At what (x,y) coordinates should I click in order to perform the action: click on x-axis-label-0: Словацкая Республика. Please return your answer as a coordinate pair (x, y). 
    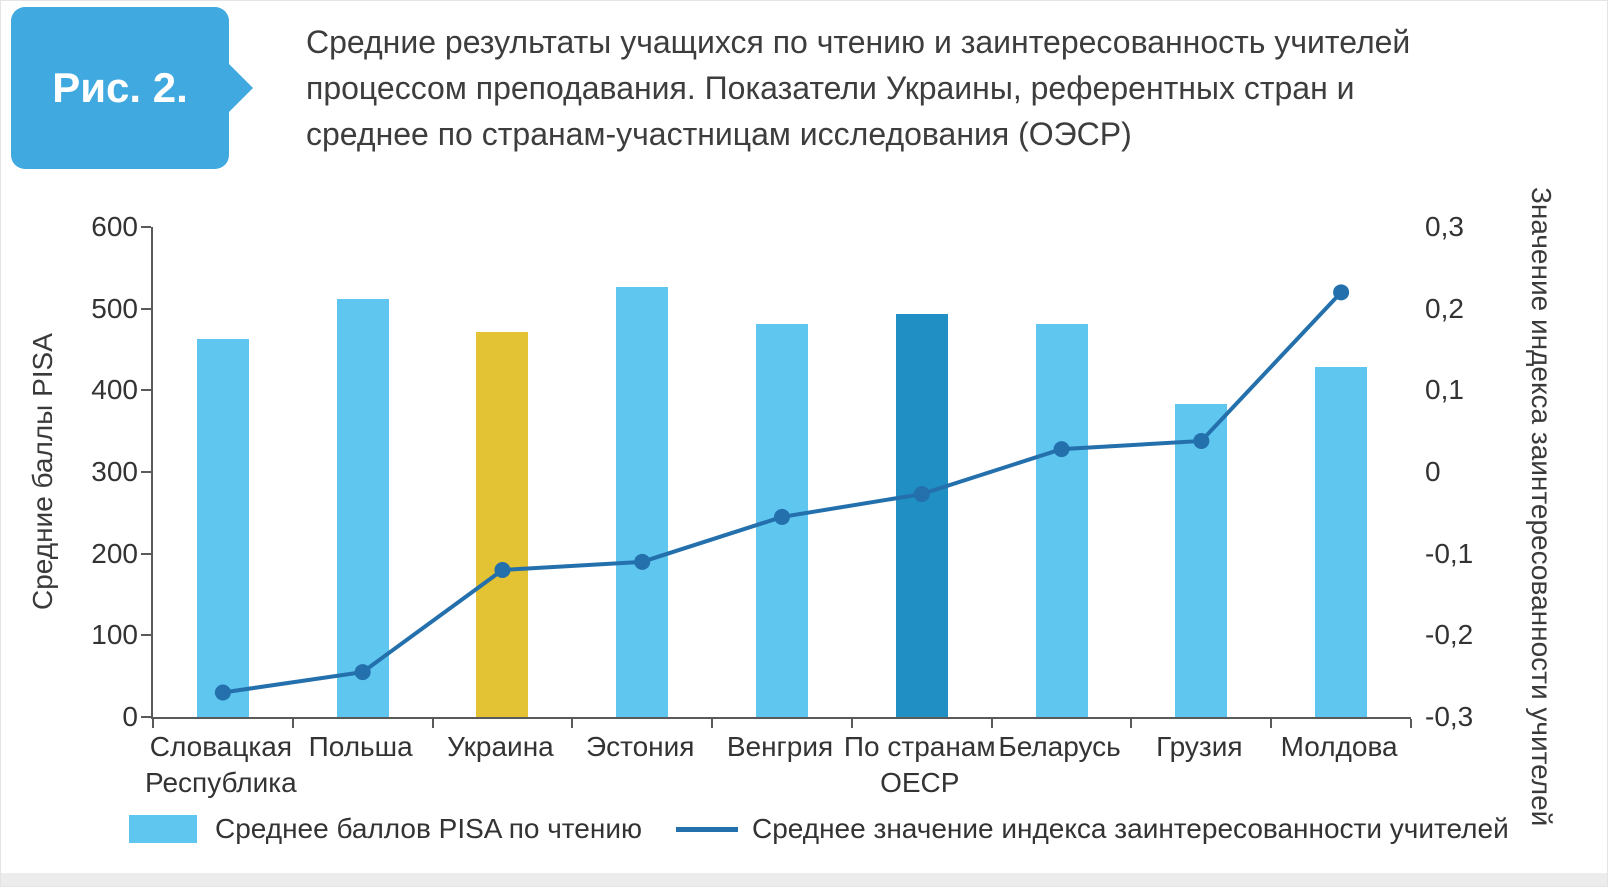
    Looking at the image, I should click on (221, 764).